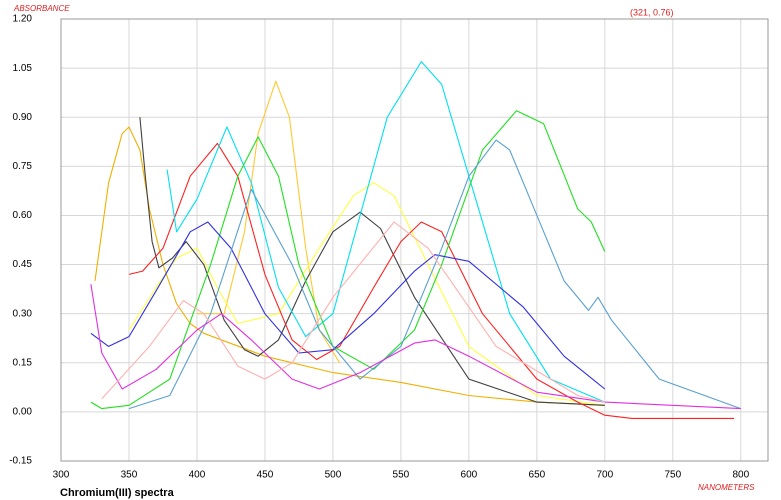  I want to click on y-tick-label: 0.90, so click(23, 117).